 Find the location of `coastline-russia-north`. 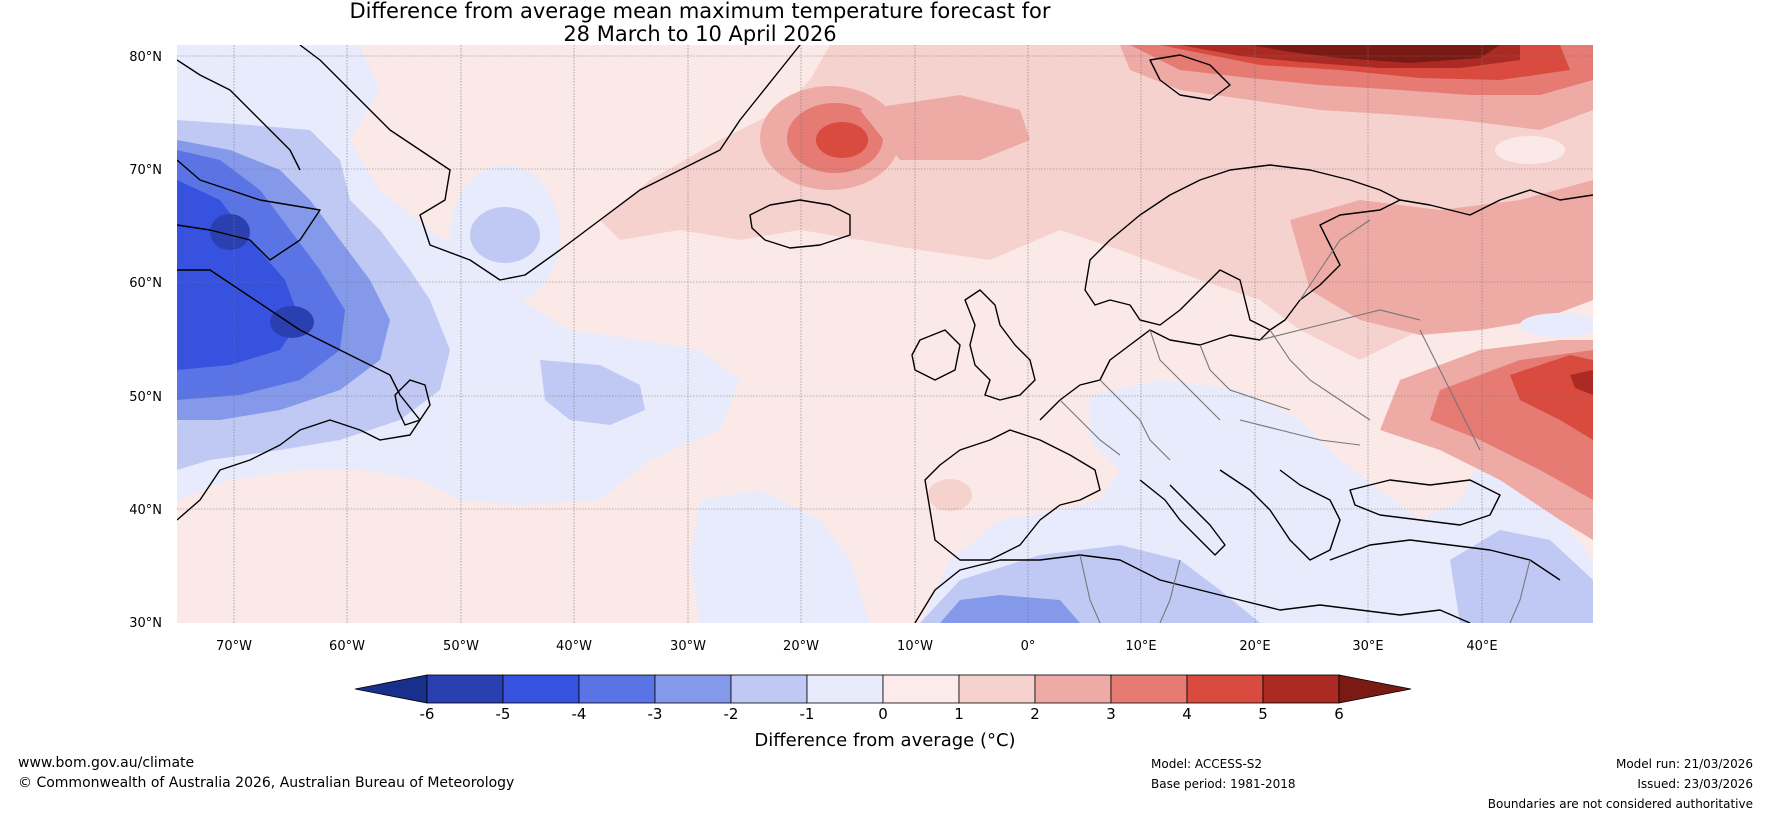

coastline-russia-north is located at coordinates (1496, 202).